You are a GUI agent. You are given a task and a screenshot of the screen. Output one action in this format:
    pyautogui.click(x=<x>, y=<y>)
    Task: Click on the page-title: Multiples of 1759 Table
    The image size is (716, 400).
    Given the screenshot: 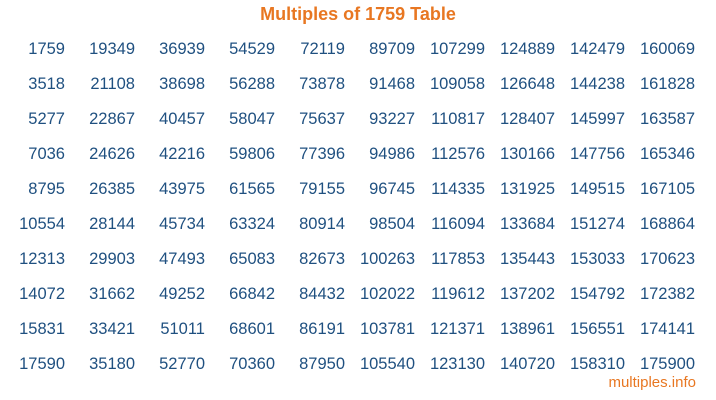 What is the action you would take?
    pyautogui.click(x=358, y=14)
    